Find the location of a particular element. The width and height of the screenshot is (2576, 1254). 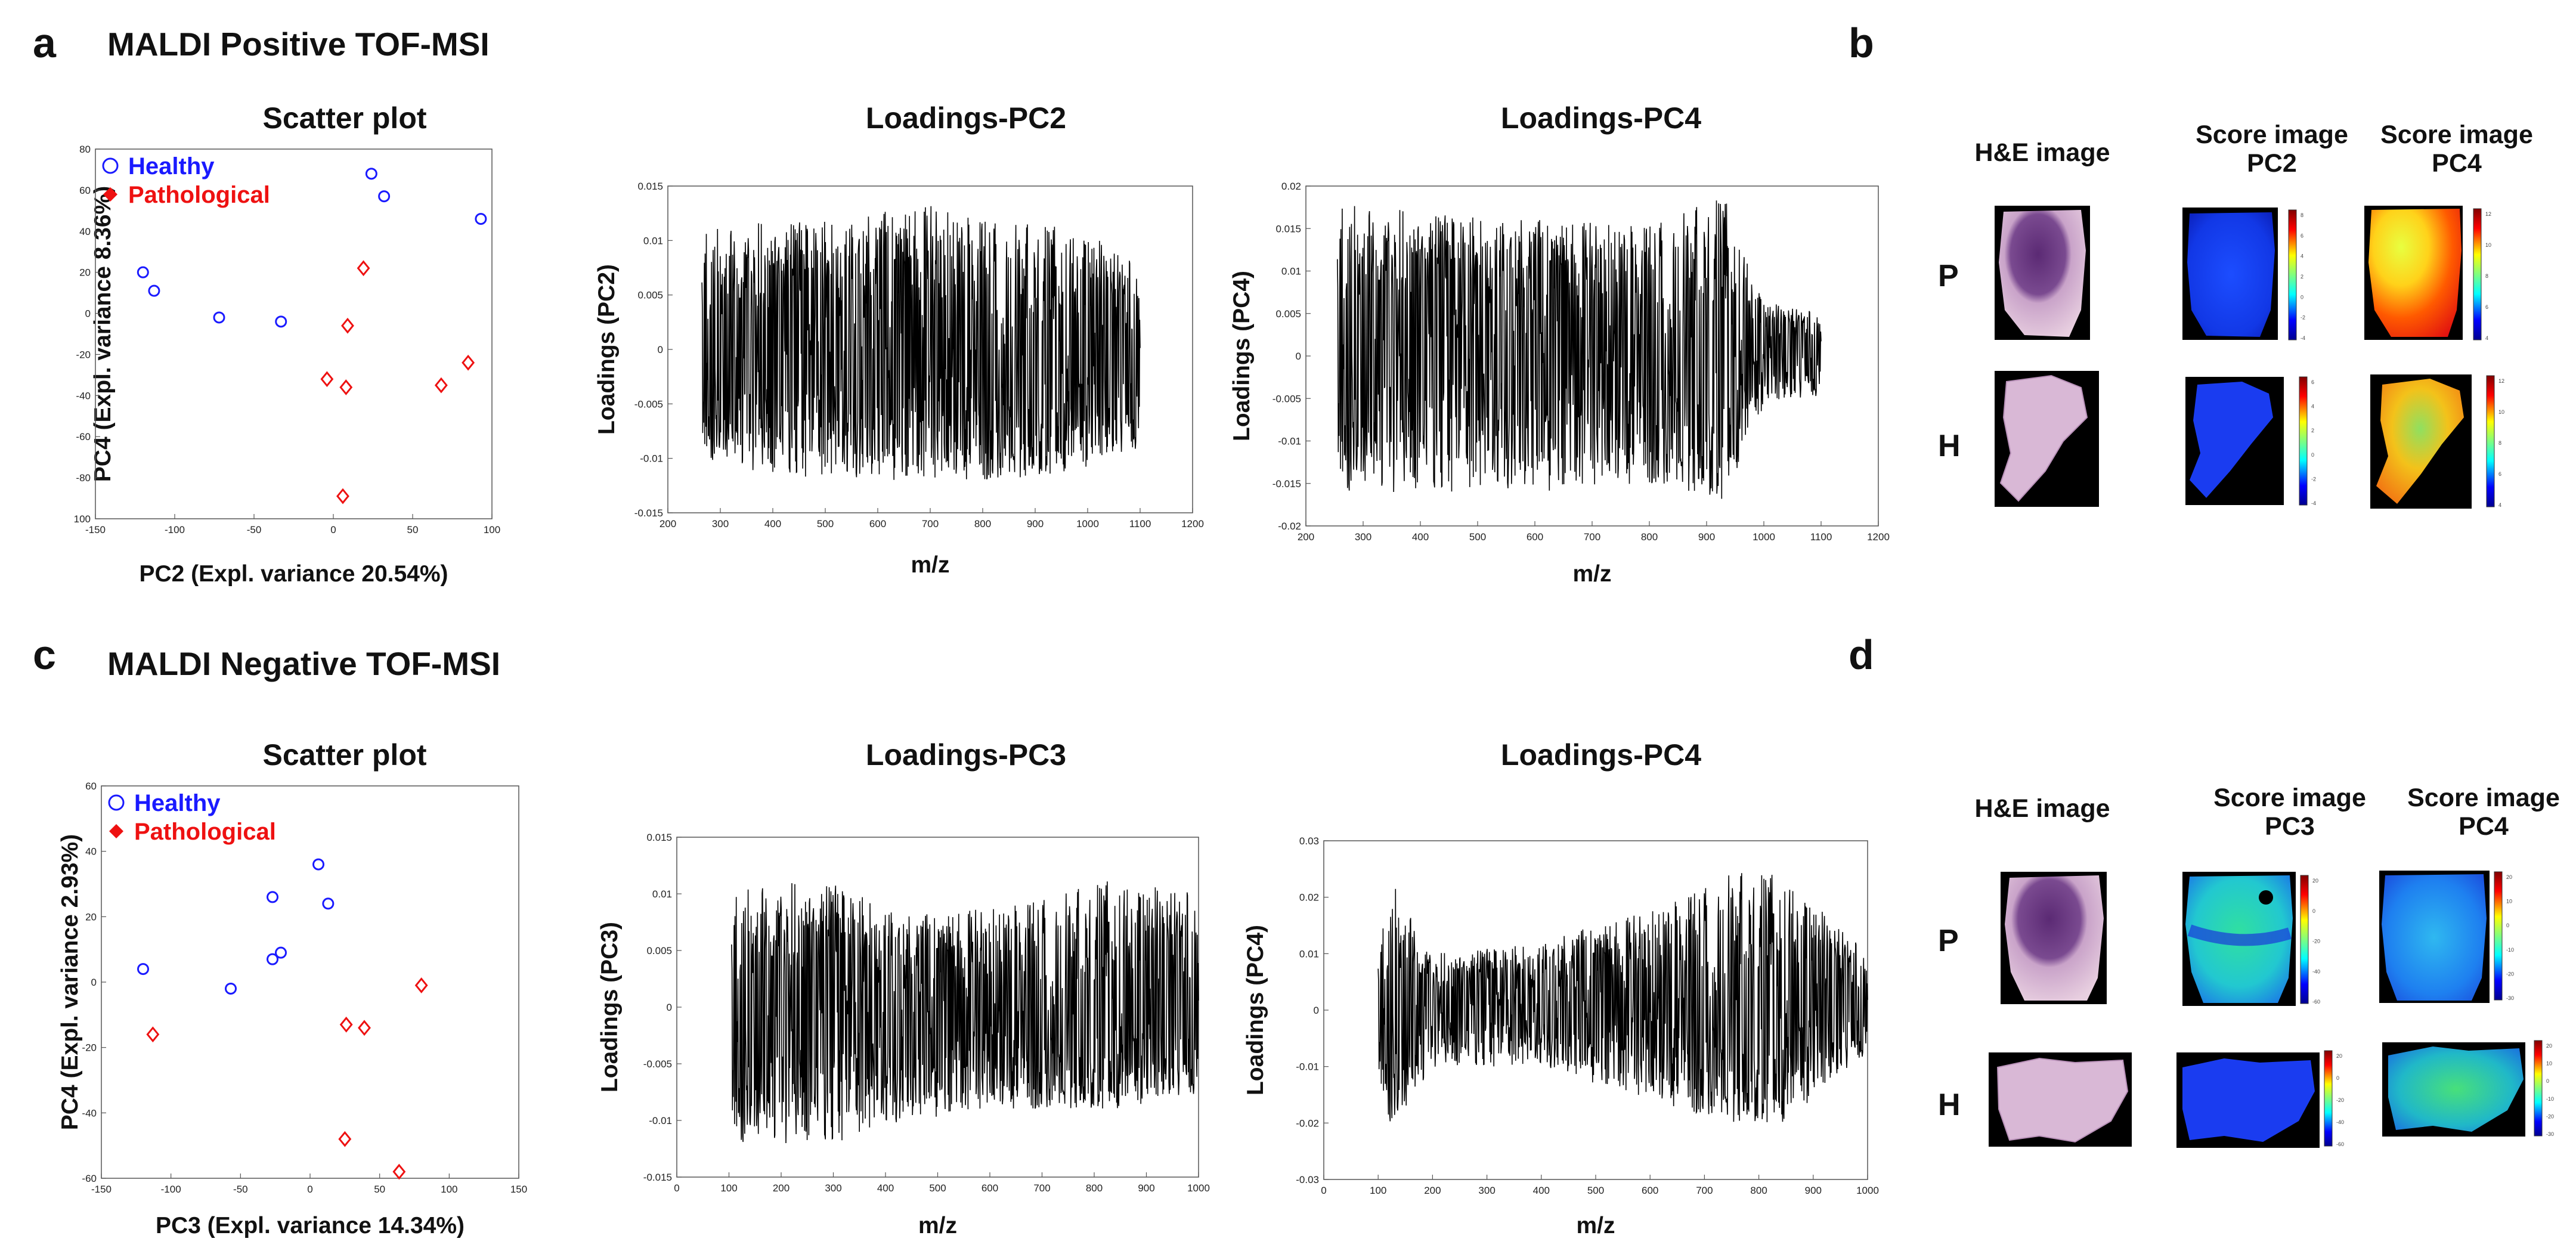

score-pc3-hole-p-d is located at coordinates (2266, 897).